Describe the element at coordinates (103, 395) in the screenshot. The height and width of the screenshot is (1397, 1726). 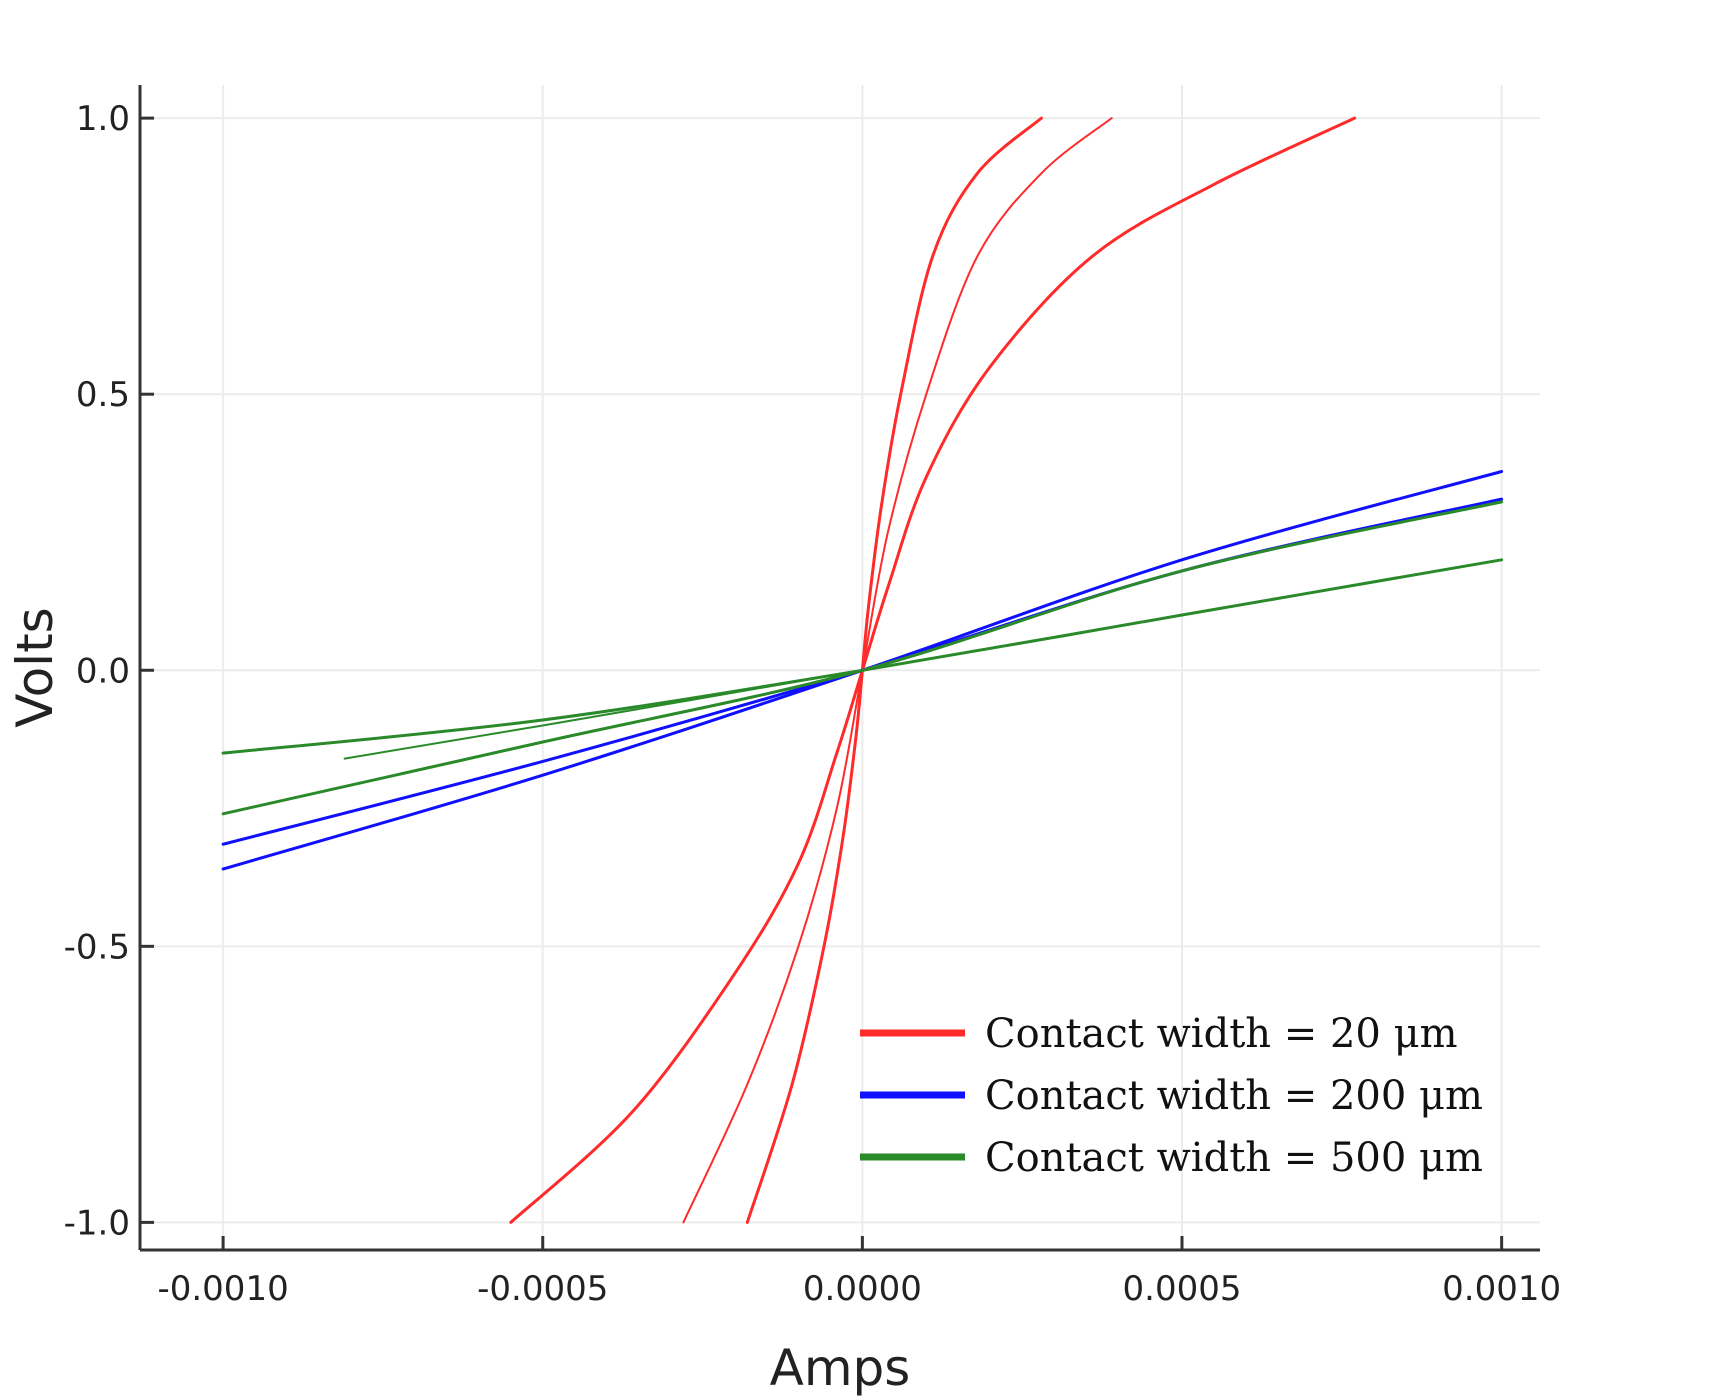
I see `y-tick-label: 0.5` at that location.